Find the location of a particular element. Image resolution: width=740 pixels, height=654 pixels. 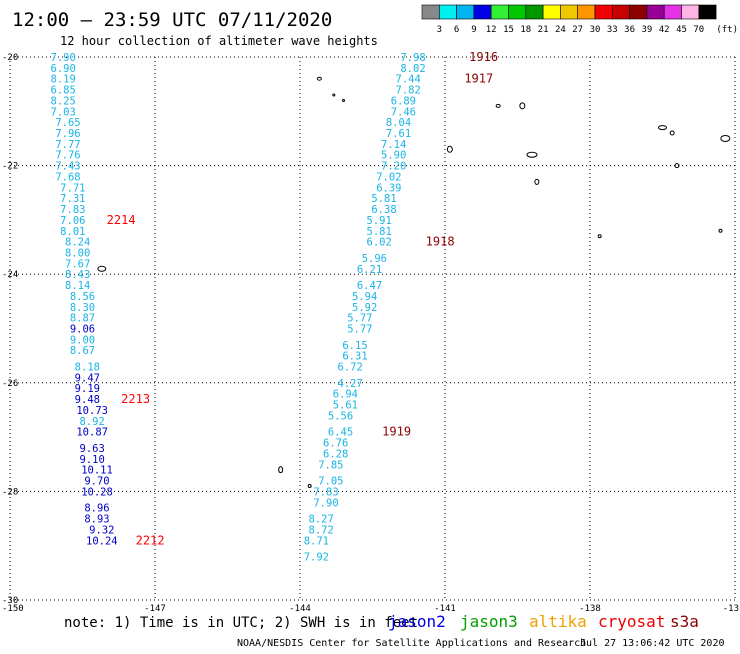

pass-time-label: 2213 is located at coordinates (135, 399).